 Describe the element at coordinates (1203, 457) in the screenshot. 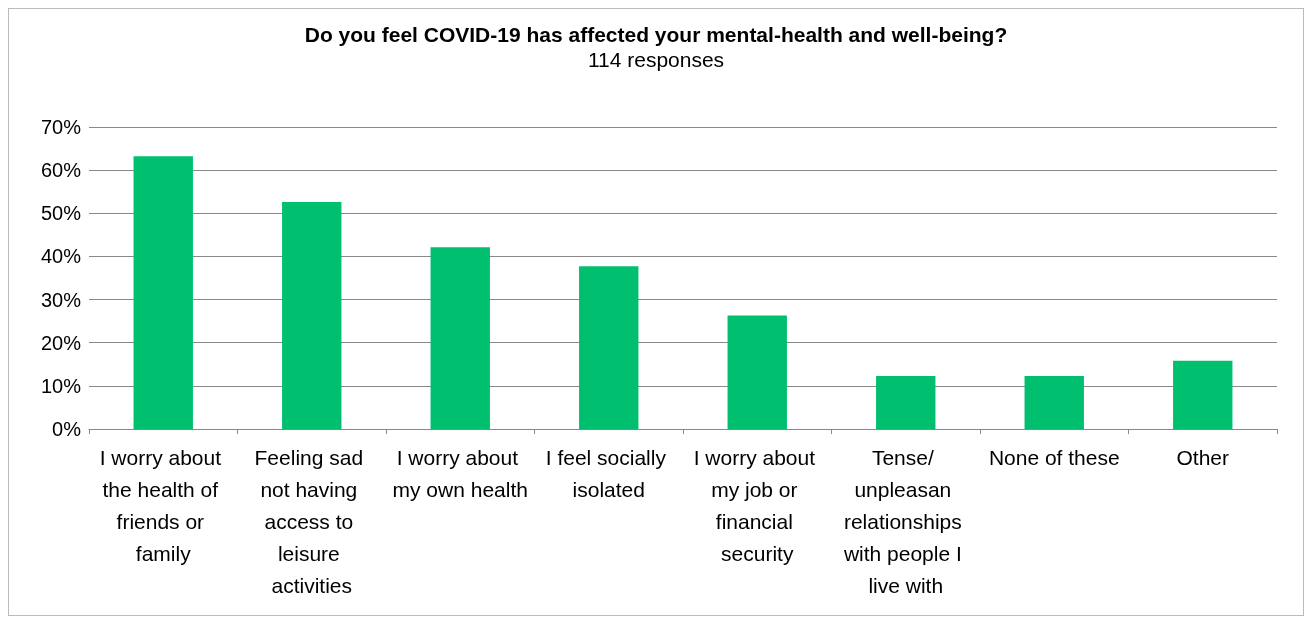

I see `x-tick-label: Other` at that location.